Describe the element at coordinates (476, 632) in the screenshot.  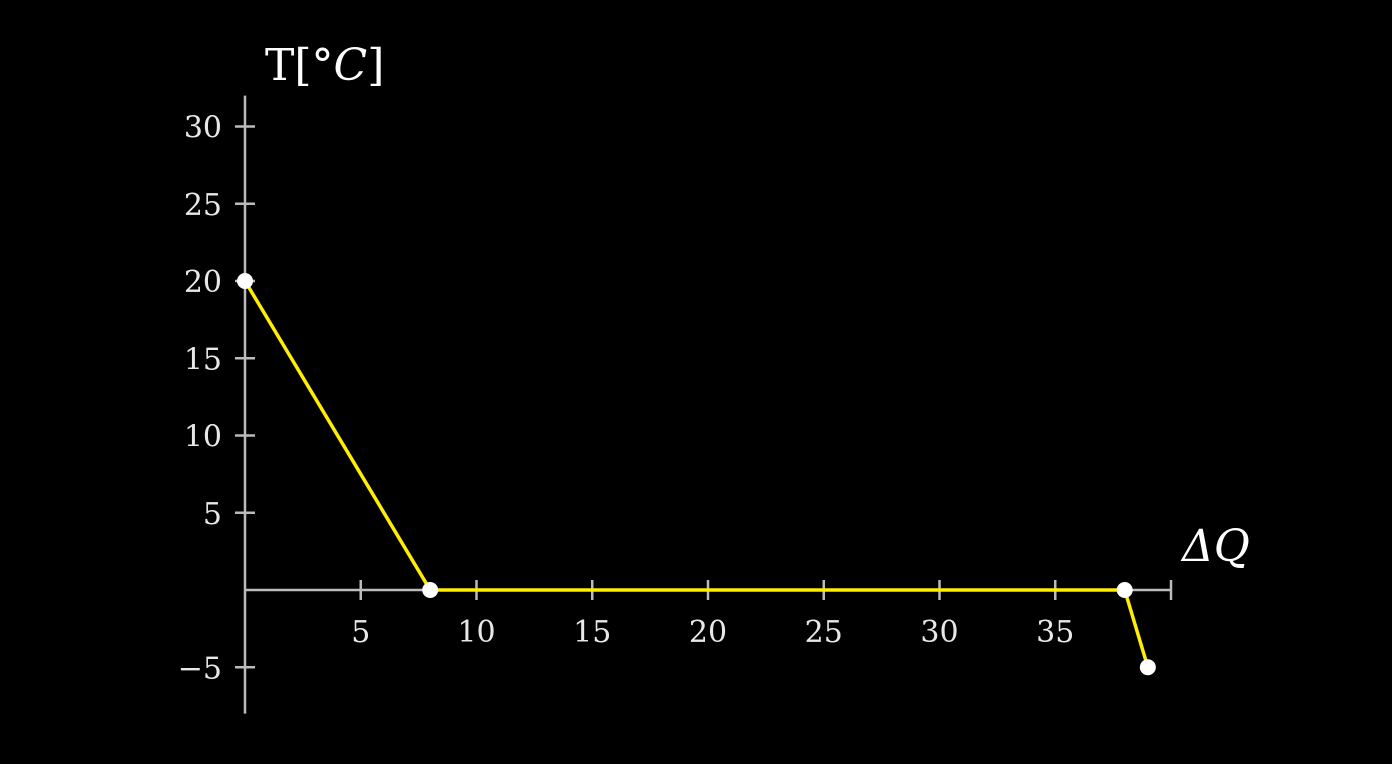
I see `x-tick-label: 10` at that location.